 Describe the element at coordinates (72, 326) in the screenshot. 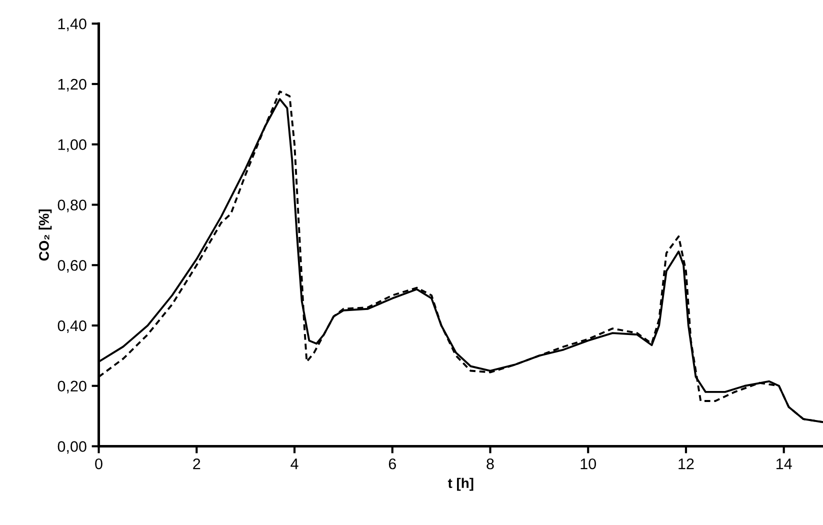

I see `y-tick-label: 0,40` at that location.